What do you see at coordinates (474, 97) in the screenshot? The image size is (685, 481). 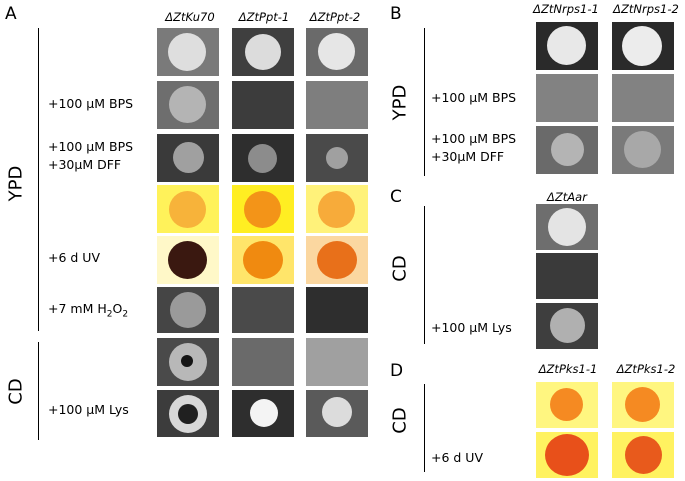 I see `panel-b-condition-bps: +100 μM BPS` at bounding box center [474, 97].